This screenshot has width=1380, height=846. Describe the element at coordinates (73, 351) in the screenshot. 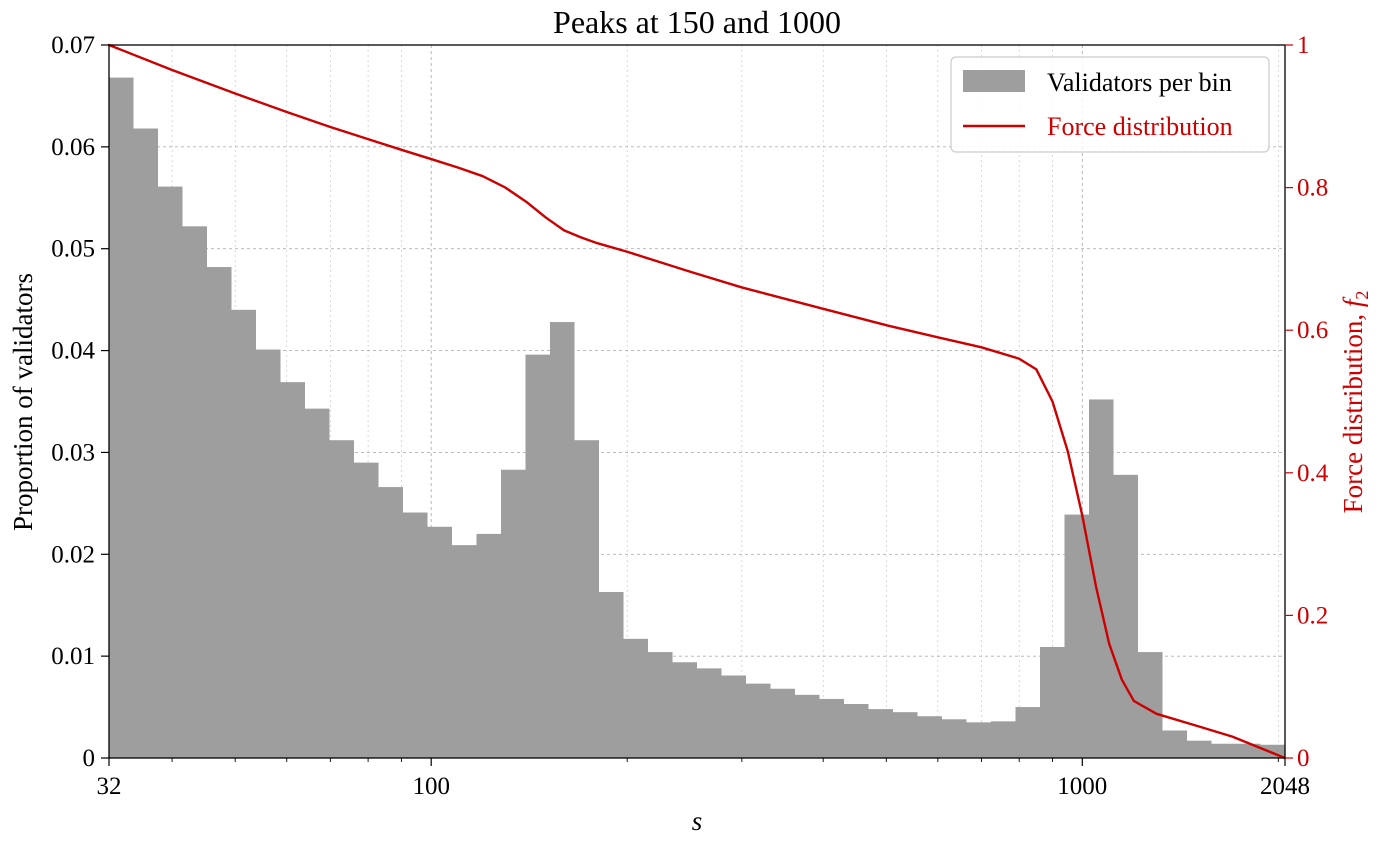

I see `y-tick-label: 0.04` at that location.